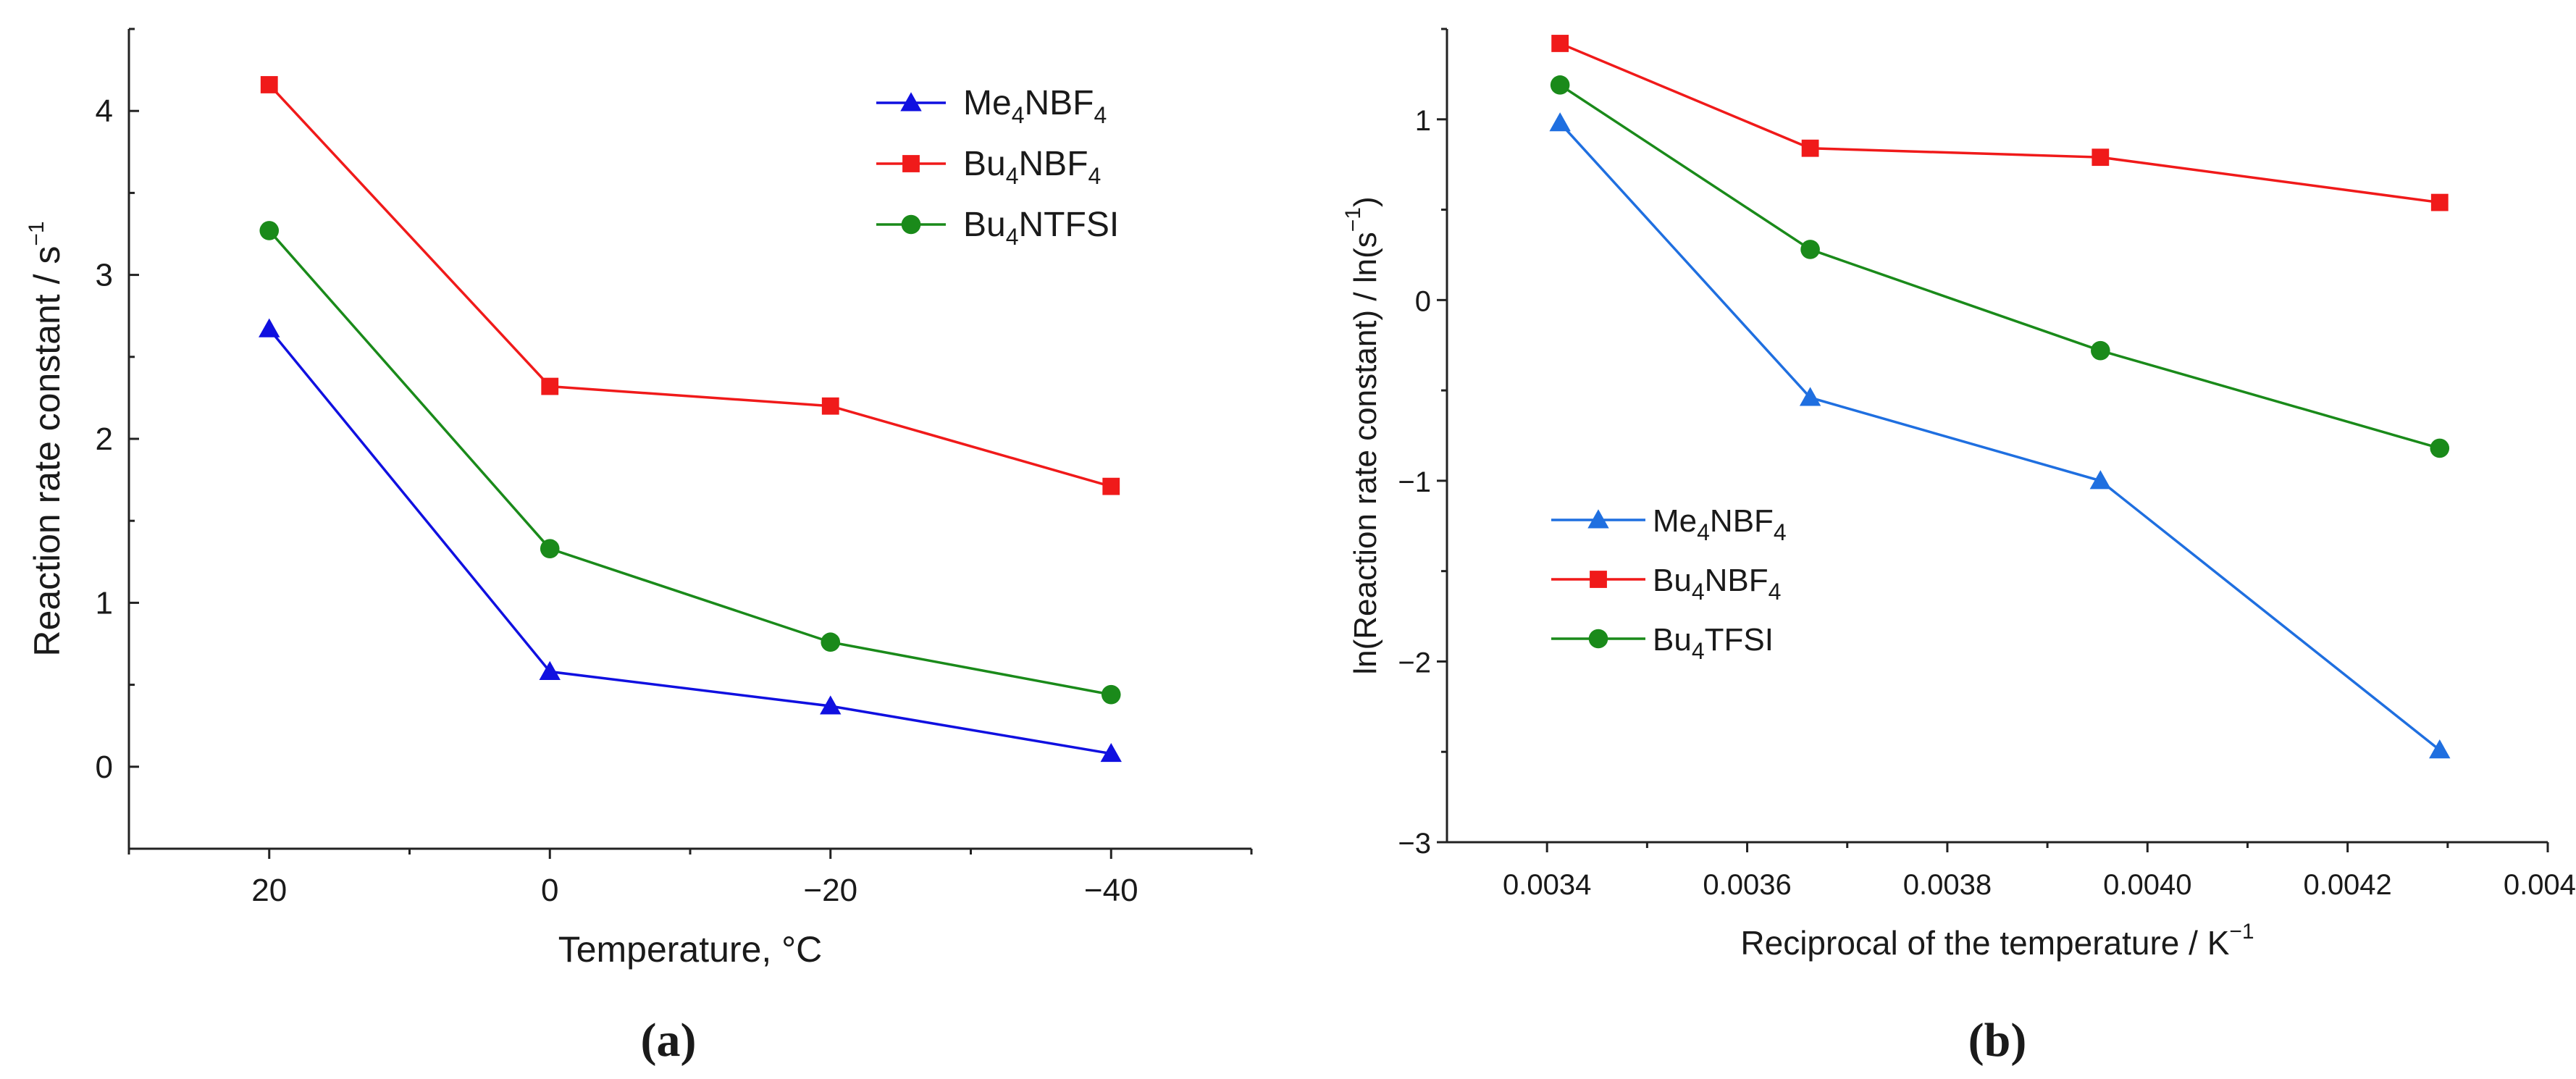 This screenshot has width=2576, height=1079. Describe the element at coordinates (1069, 225) in the screenshot. I see `legend-label-part: NTFSI` at that location.